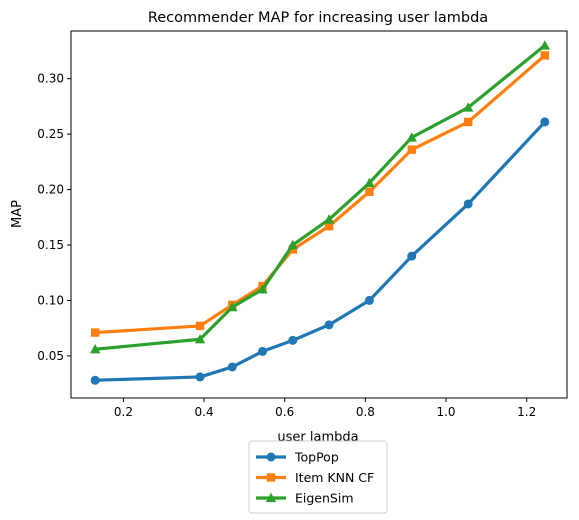 This screenshot has height=520, width=579. Describe the element at coordinates (50, 79) in the screenshot. I see `y-tick-label: 0.30` at that location.